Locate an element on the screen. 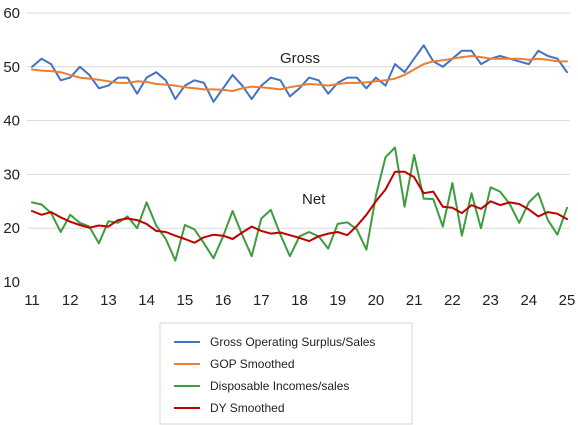 This screenshot has width=578, height=425. legend-label: GOP Smoothed is located at coordinates (252, 364).